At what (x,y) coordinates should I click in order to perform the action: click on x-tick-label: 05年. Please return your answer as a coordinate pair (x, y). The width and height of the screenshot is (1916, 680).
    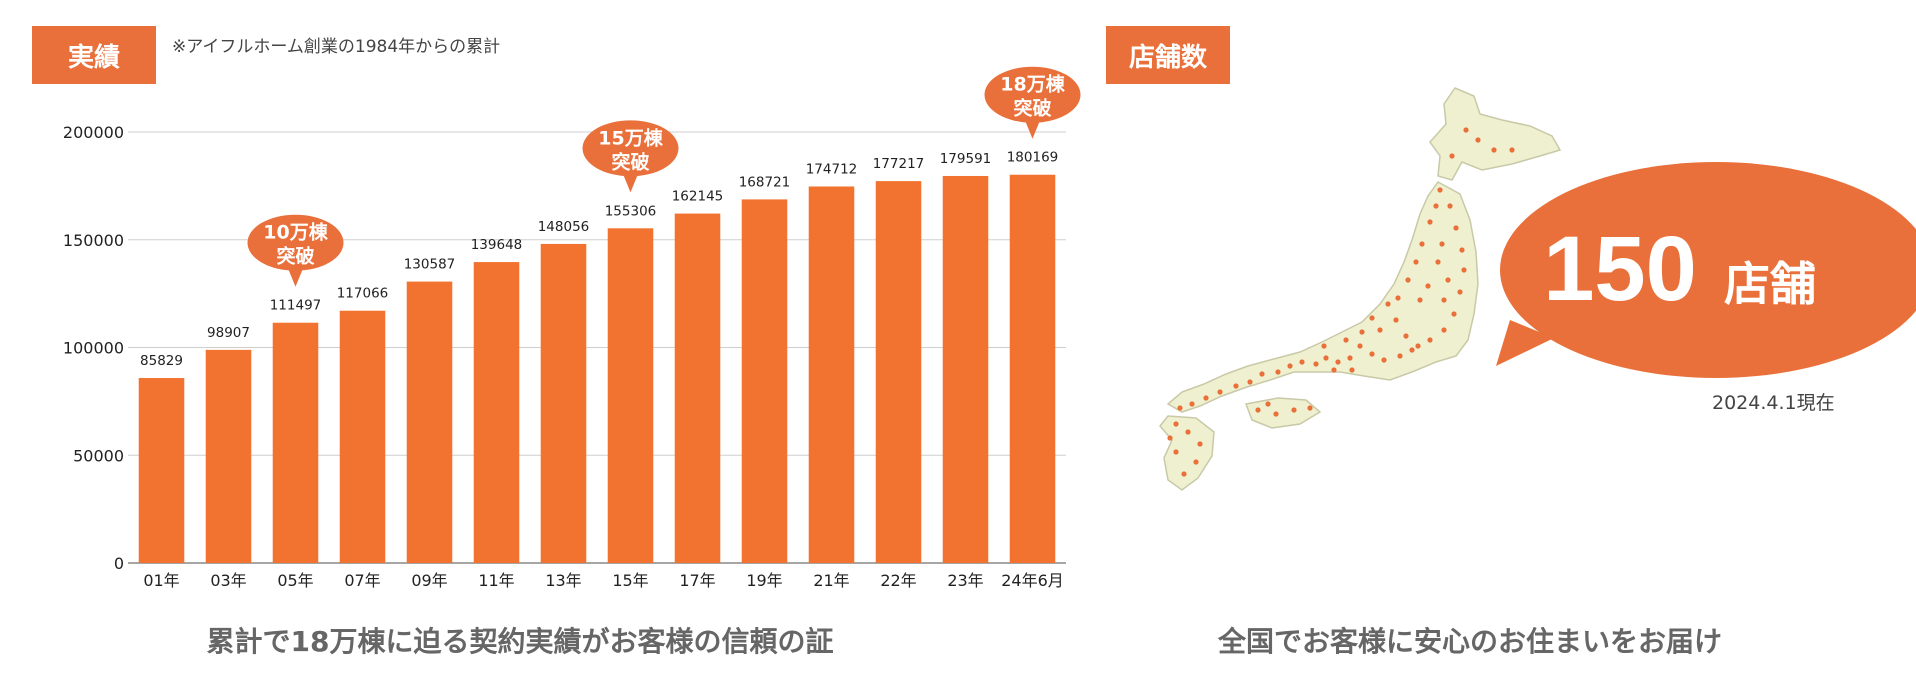
    Looking at the image, I should click on (295, 580).